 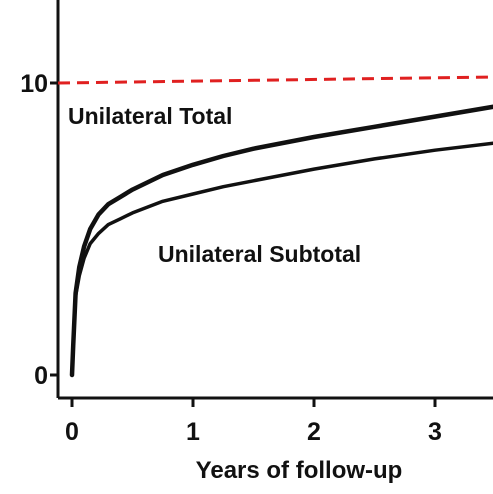 What do you see at coordinates (435, 432) in the screenshot?
I see `x-tick-label: 3` at bounding box center [435, 432].